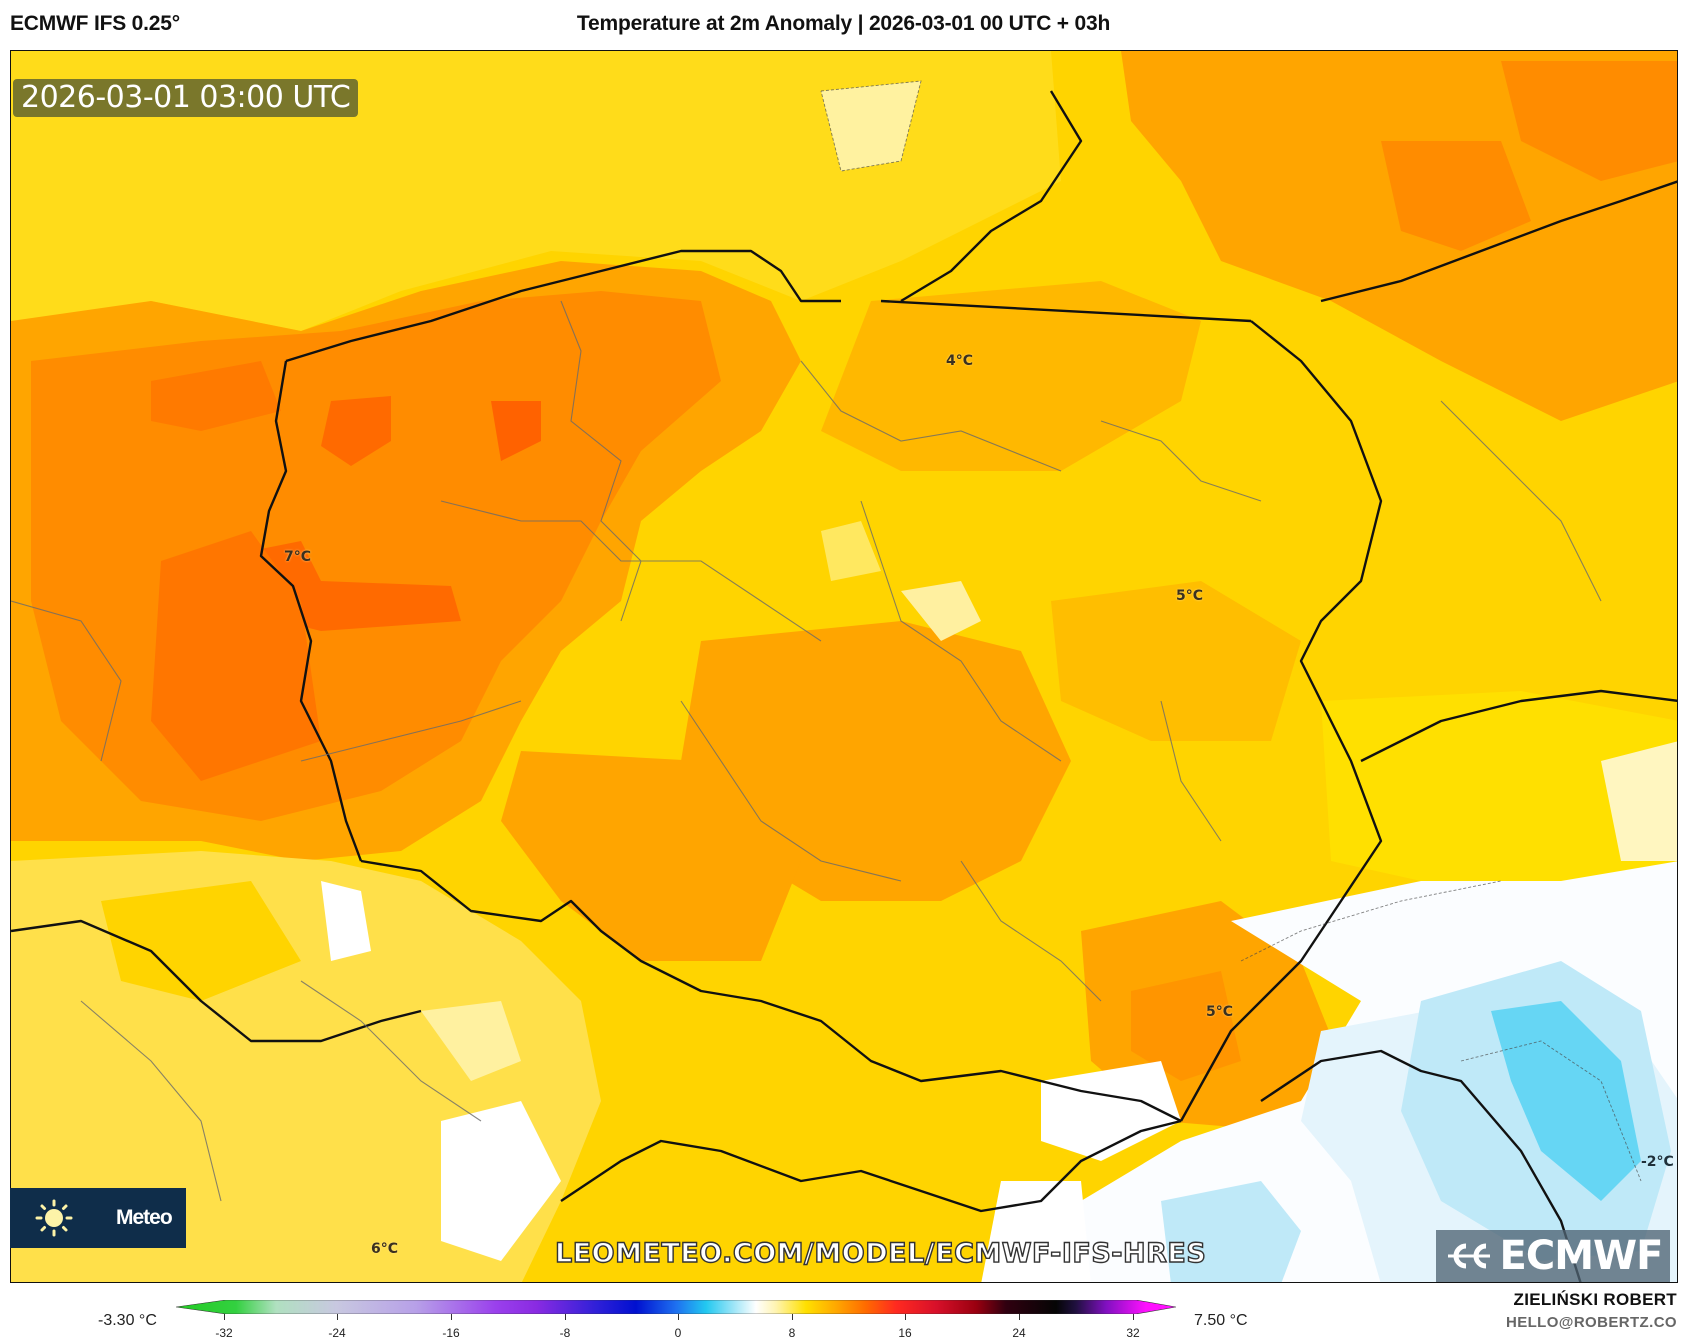 The height and width of the screenshot is (1340, 1687). I want to click on colorbar-tick: -24, so click(337, 1333).